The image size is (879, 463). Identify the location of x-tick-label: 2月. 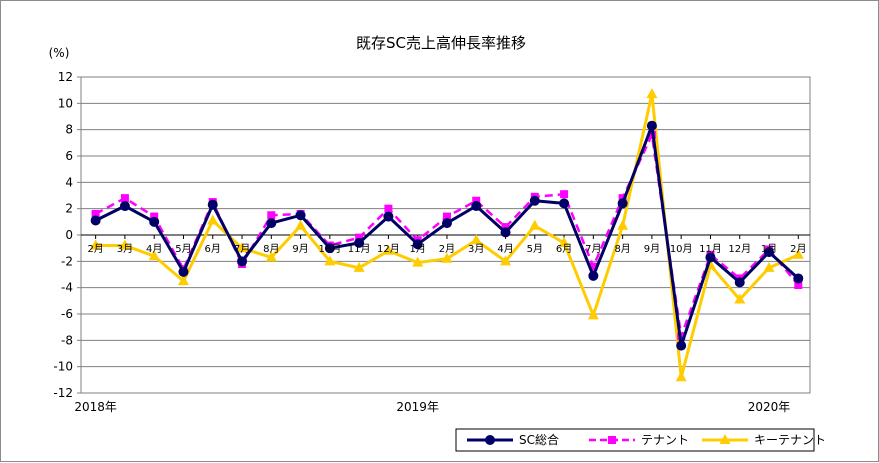
(447, 249).